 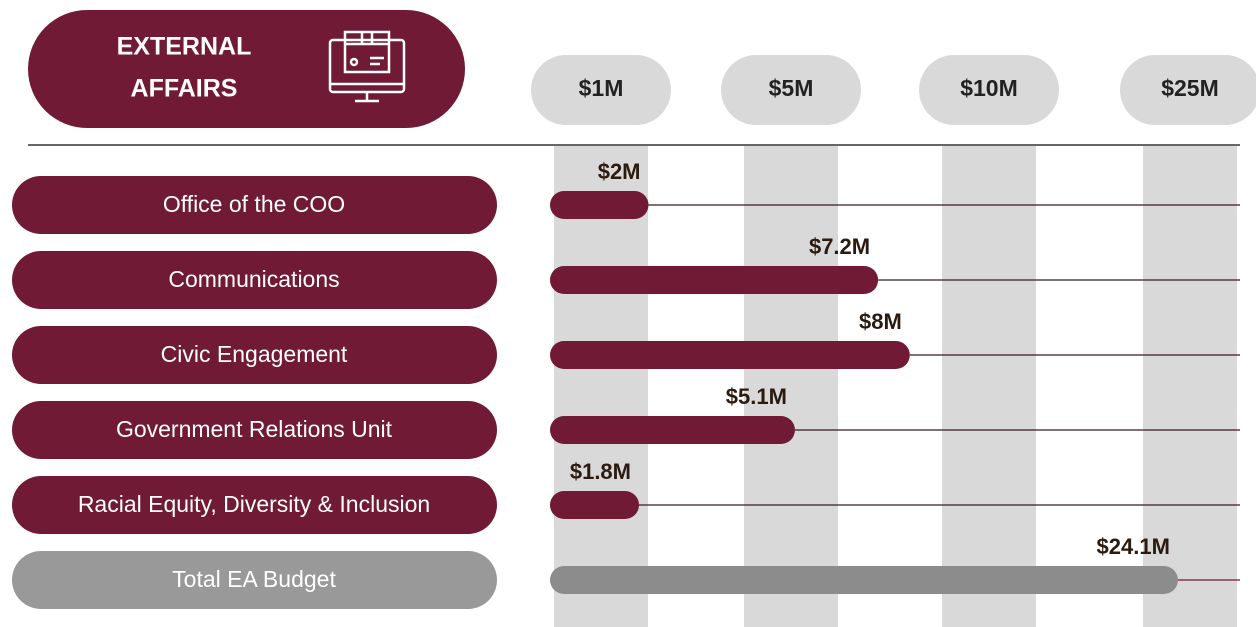 What do you see at coordinates (600, 471) in the screenshot?
I see `value-label: $1.8M` at bounding box center [600, 471].